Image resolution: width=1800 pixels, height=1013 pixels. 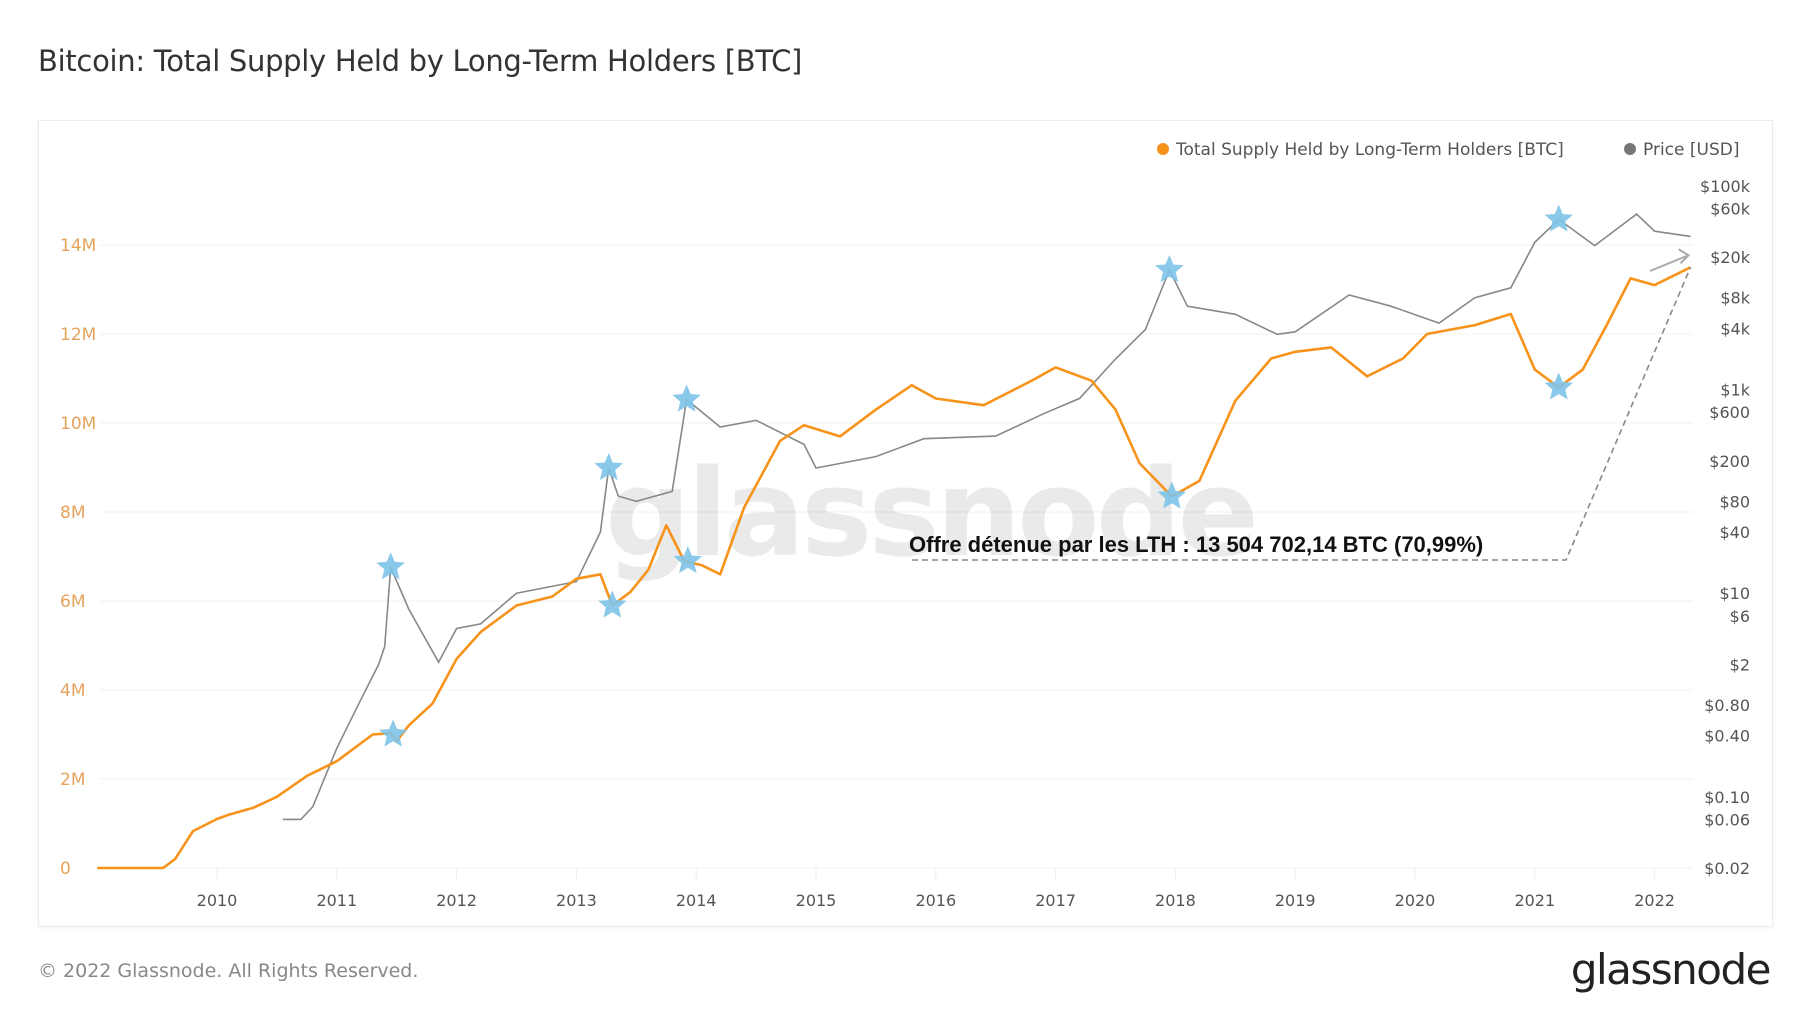 What do you see at coordinates (336, 900) in the screenshot?
I see `x-tick-label: 2011` at bounding box center [336, 900].